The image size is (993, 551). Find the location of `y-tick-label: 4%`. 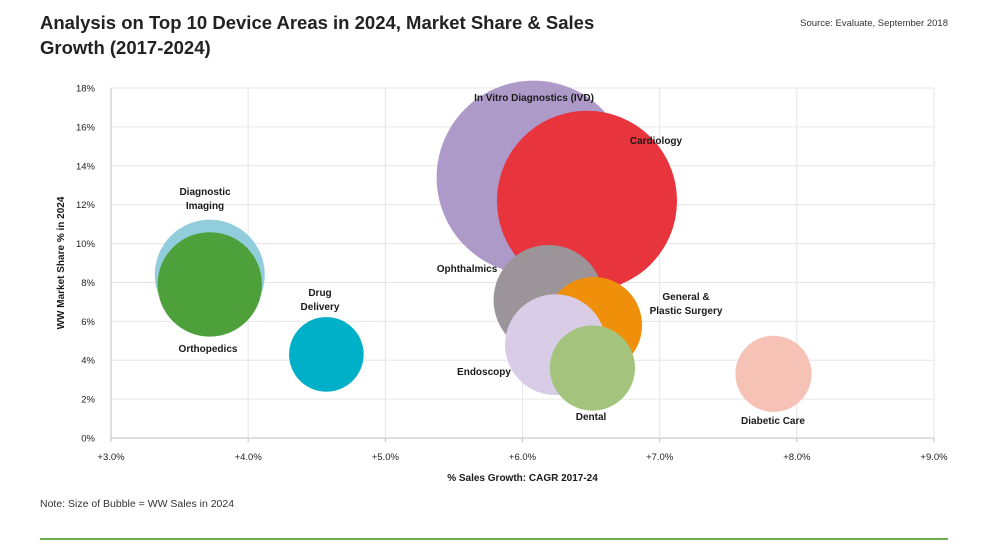

y-tick-label: 4% is located at coordinates (88, 361).